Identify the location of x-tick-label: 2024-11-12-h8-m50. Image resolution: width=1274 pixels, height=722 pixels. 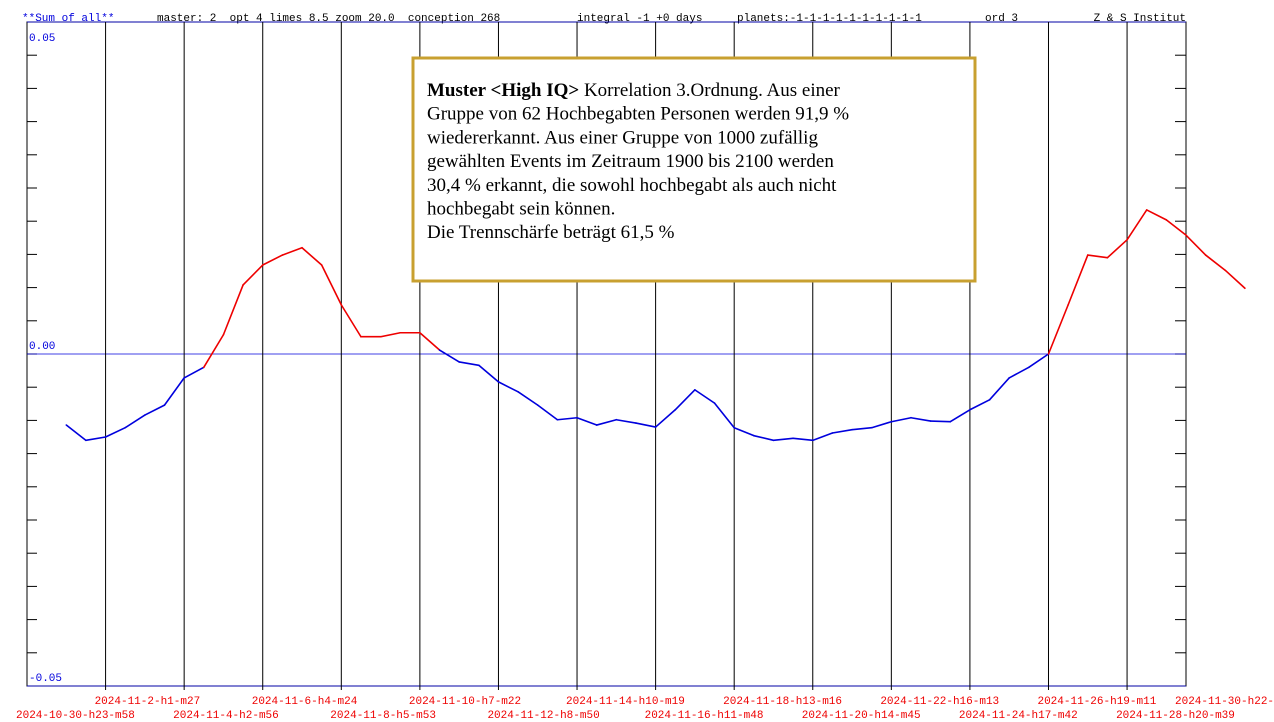
(543, 716).